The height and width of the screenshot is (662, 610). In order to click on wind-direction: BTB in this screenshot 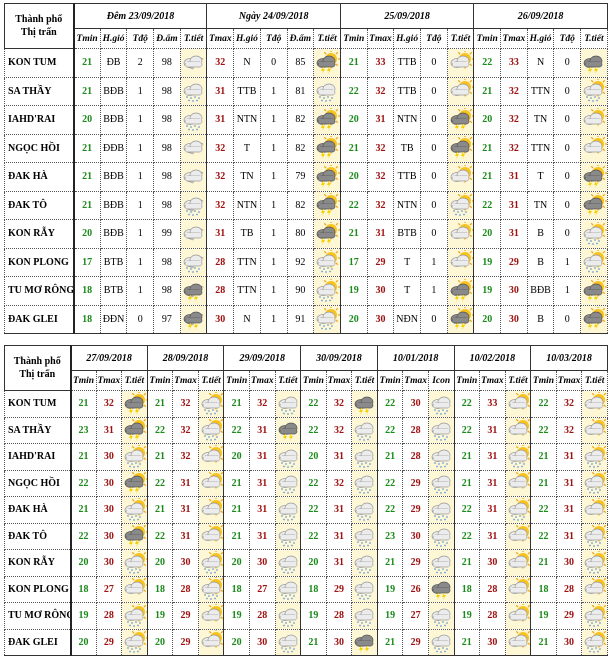, I will do `click(407, 234)`.